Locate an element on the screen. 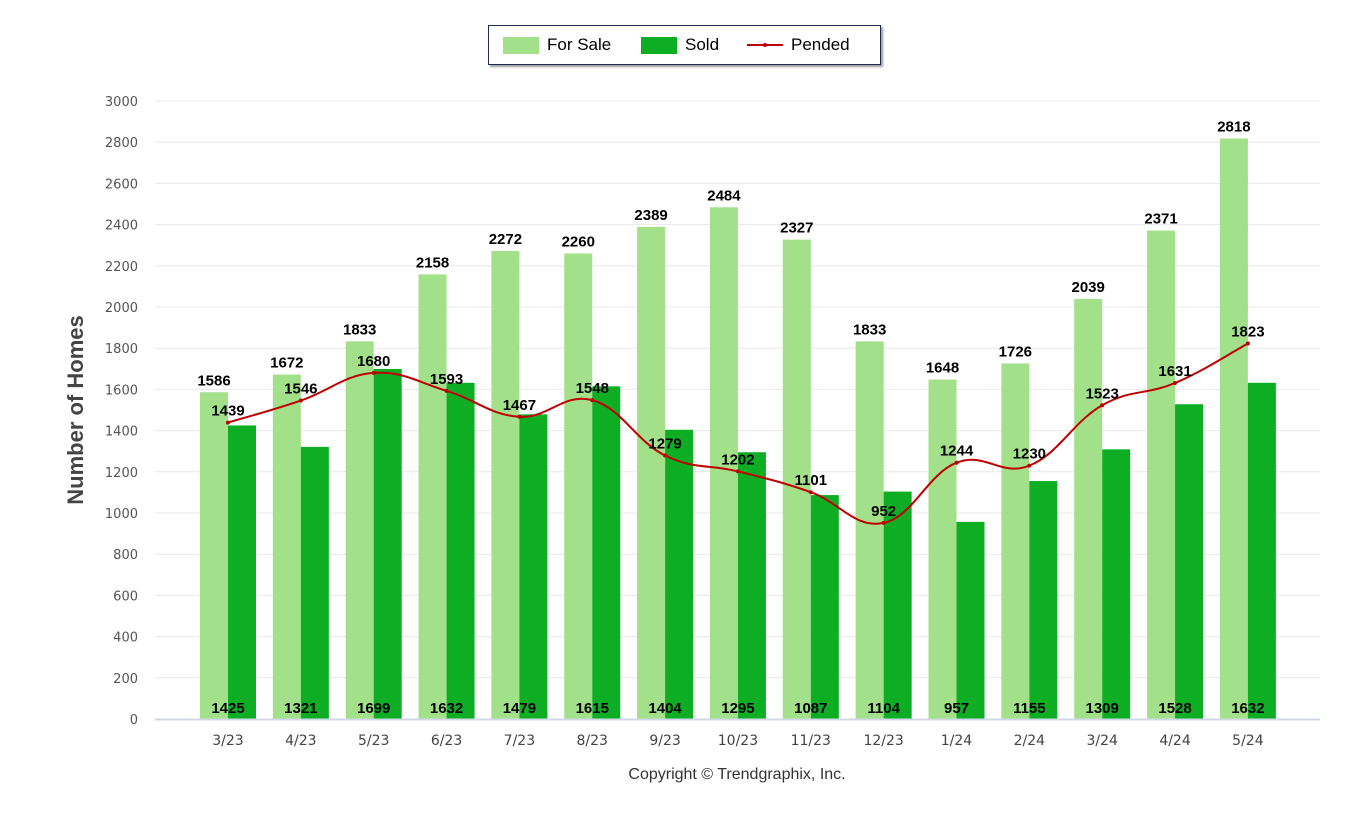 This screenshot has width=1368, height=820. data-label-for-sale: 1586 is located at coordinates (213, 380).